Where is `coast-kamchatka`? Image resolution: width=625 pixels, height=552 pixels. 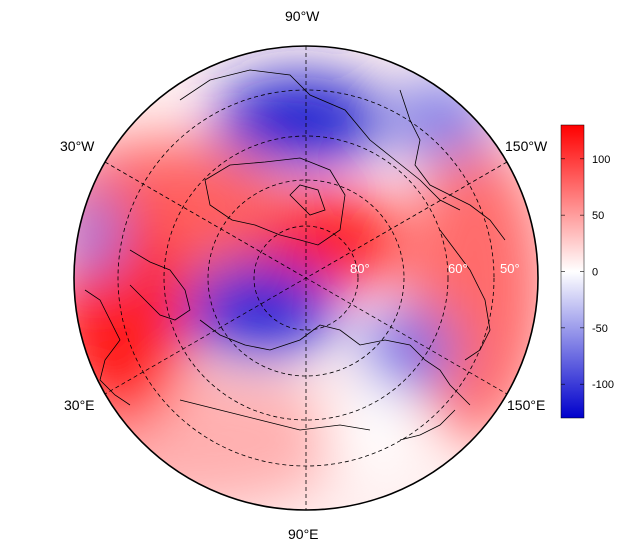 coast-kamchatka is located at coordinates (440, 375).